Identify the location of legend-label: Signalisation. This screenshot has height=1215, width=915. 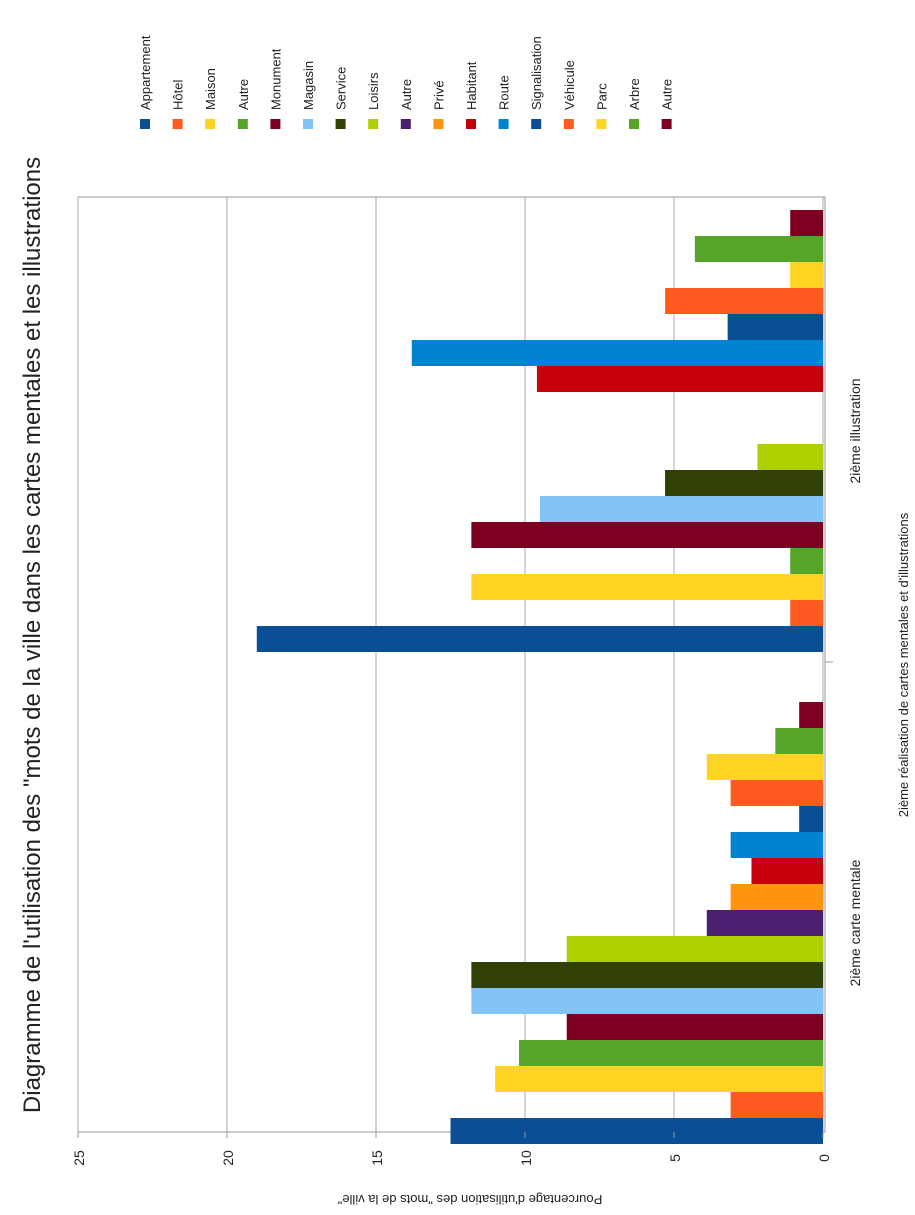
(536, 73).